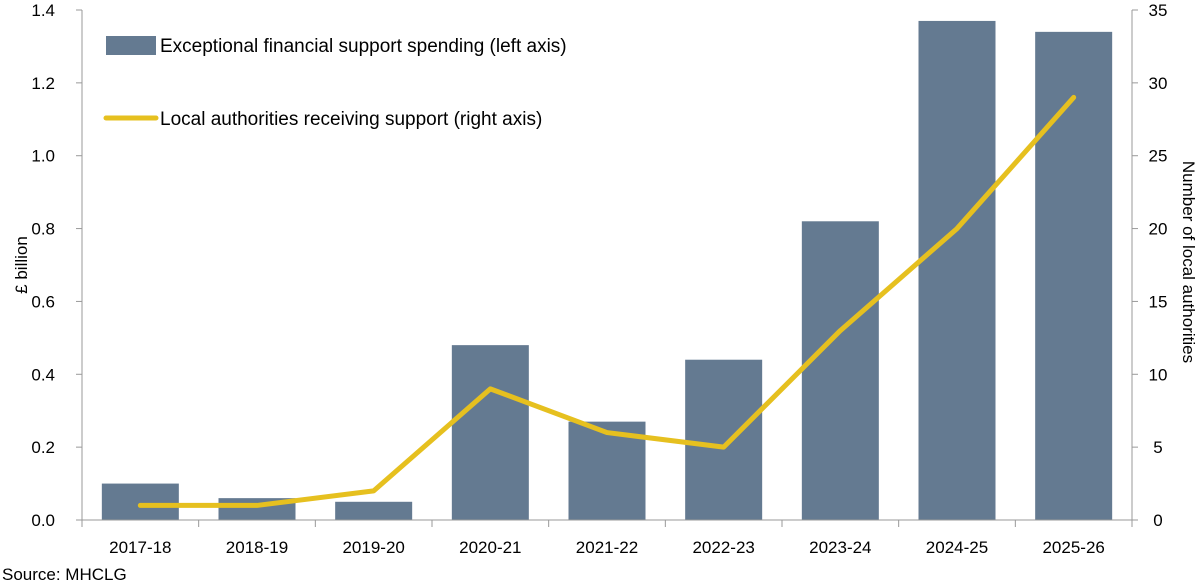 This screenshot has width=1200, height=586. Describe the element at coordinates (21, 265) in the screenshot. I see `y-axis-title-left: £ billion` at that location.